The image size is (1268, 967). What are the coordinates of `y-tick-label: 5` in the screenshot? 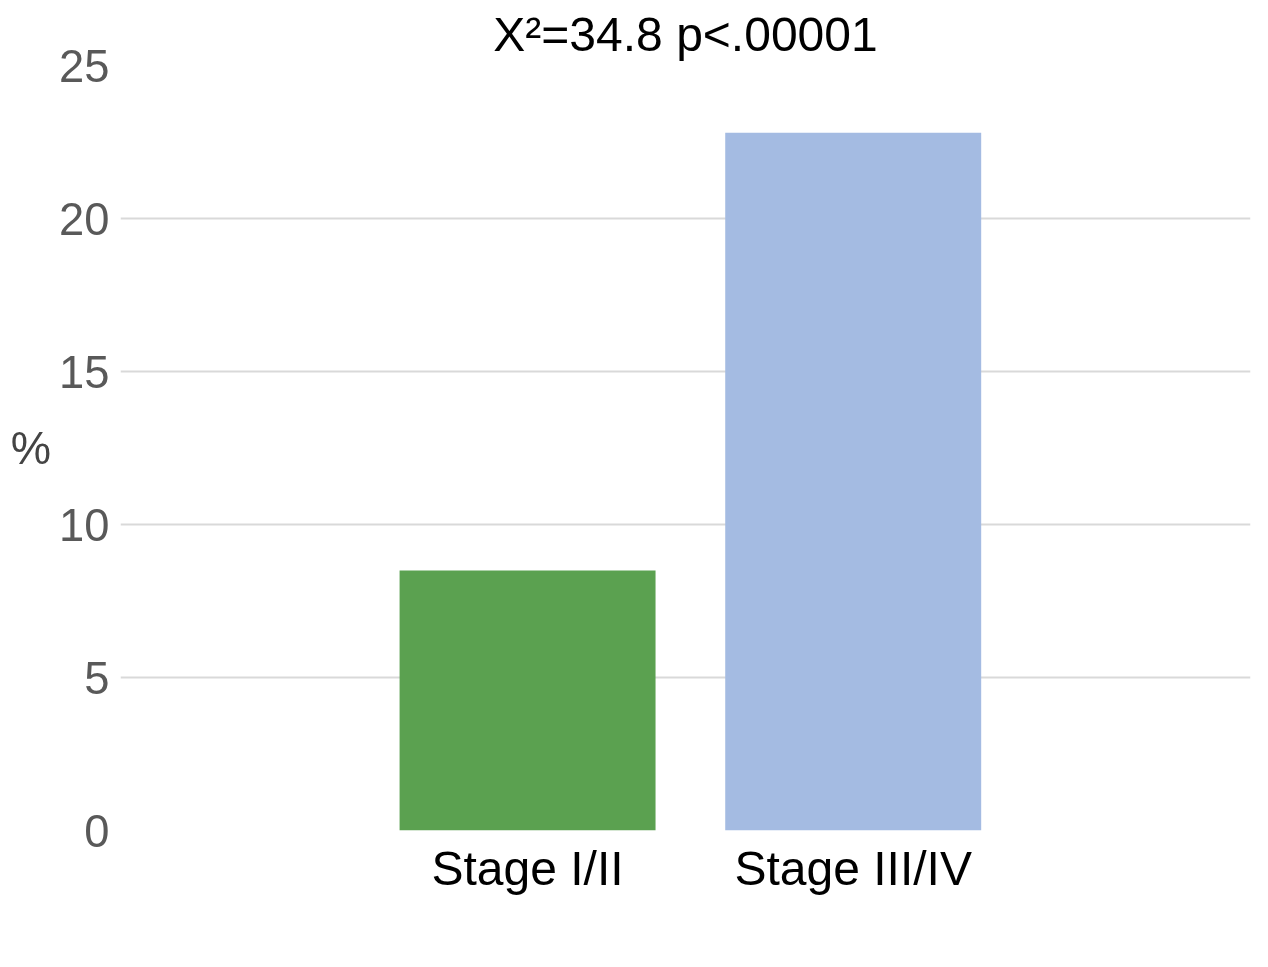 It's located at (97, 678).